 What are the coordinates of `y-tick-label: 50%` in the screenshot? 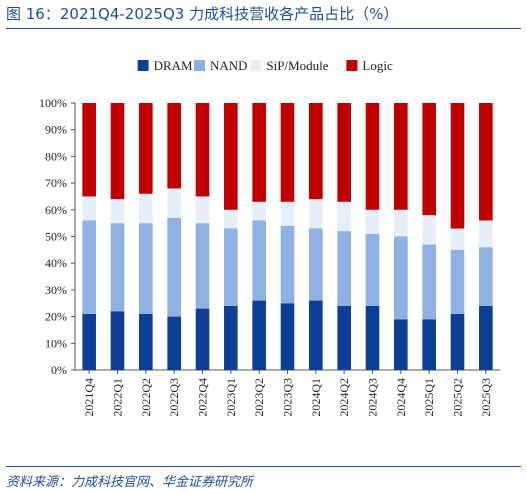 It's located at (56, 237).